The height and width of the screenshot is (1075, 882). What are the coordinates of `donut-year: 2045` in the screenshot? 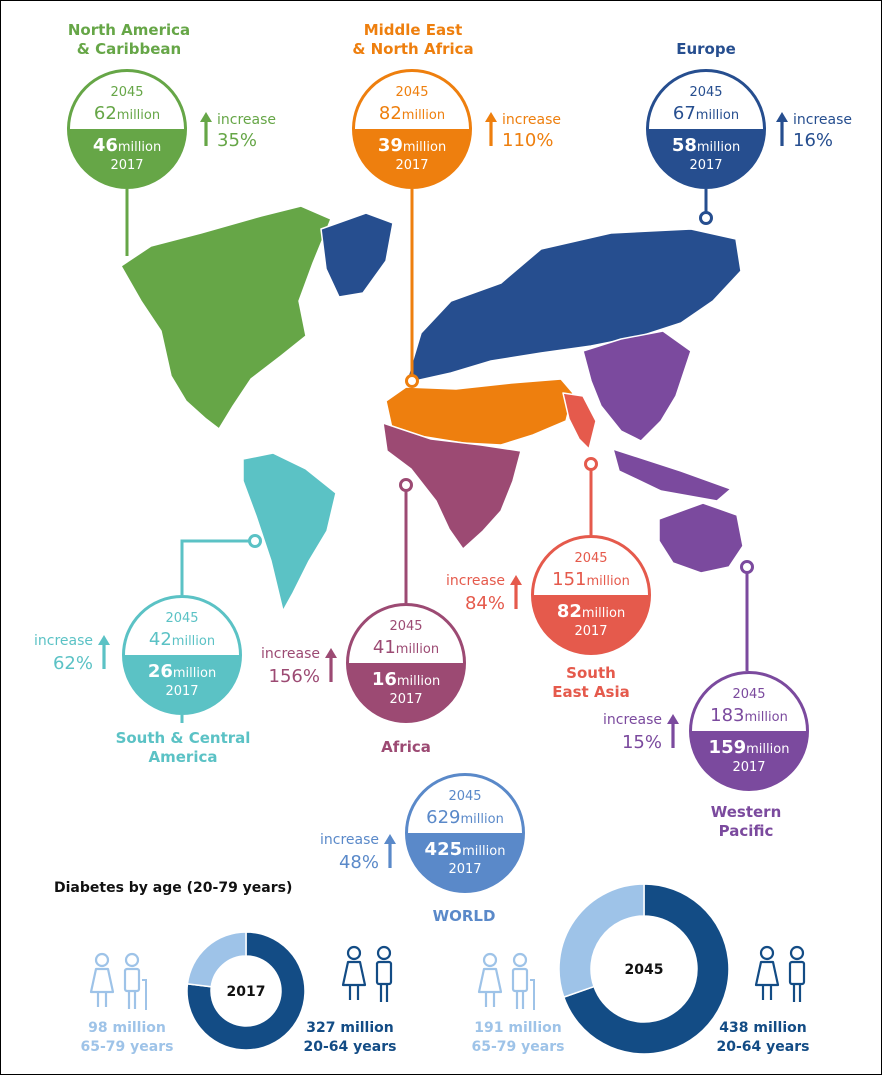 It's located at (644, 970).